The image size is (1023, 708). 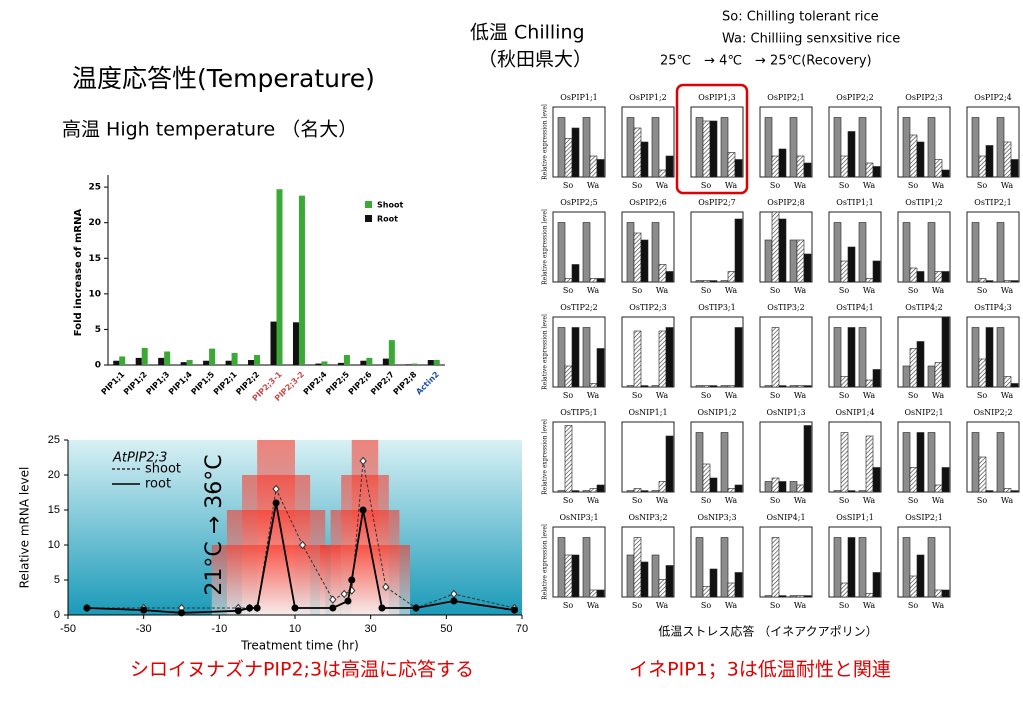 What do you see at coordinates (163, 469) in the screenshot?
I see `legend-label: shoot` at bounding box center [163, 469].